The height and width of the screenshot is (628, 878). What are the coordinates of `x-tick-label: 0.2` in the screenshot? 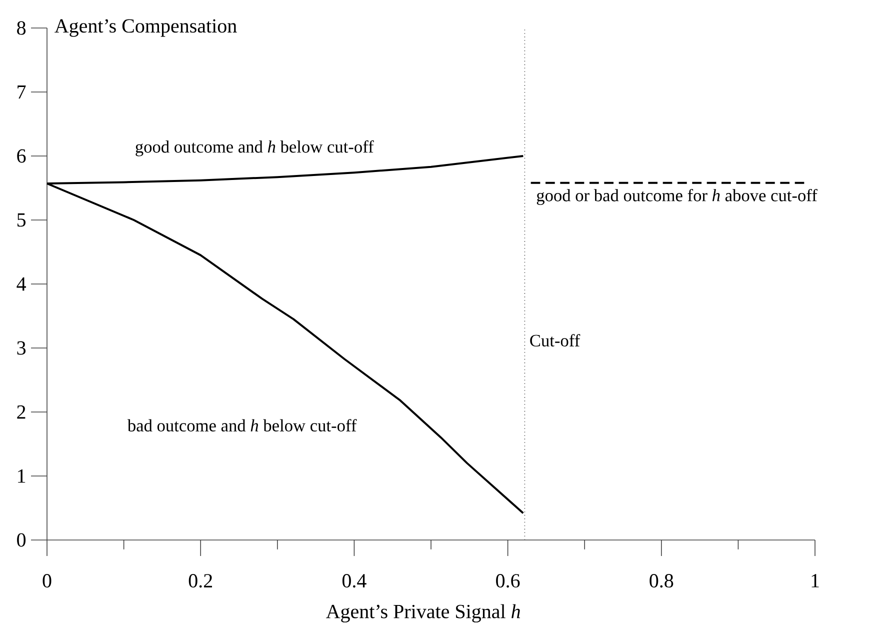 It's located at (200, 581).